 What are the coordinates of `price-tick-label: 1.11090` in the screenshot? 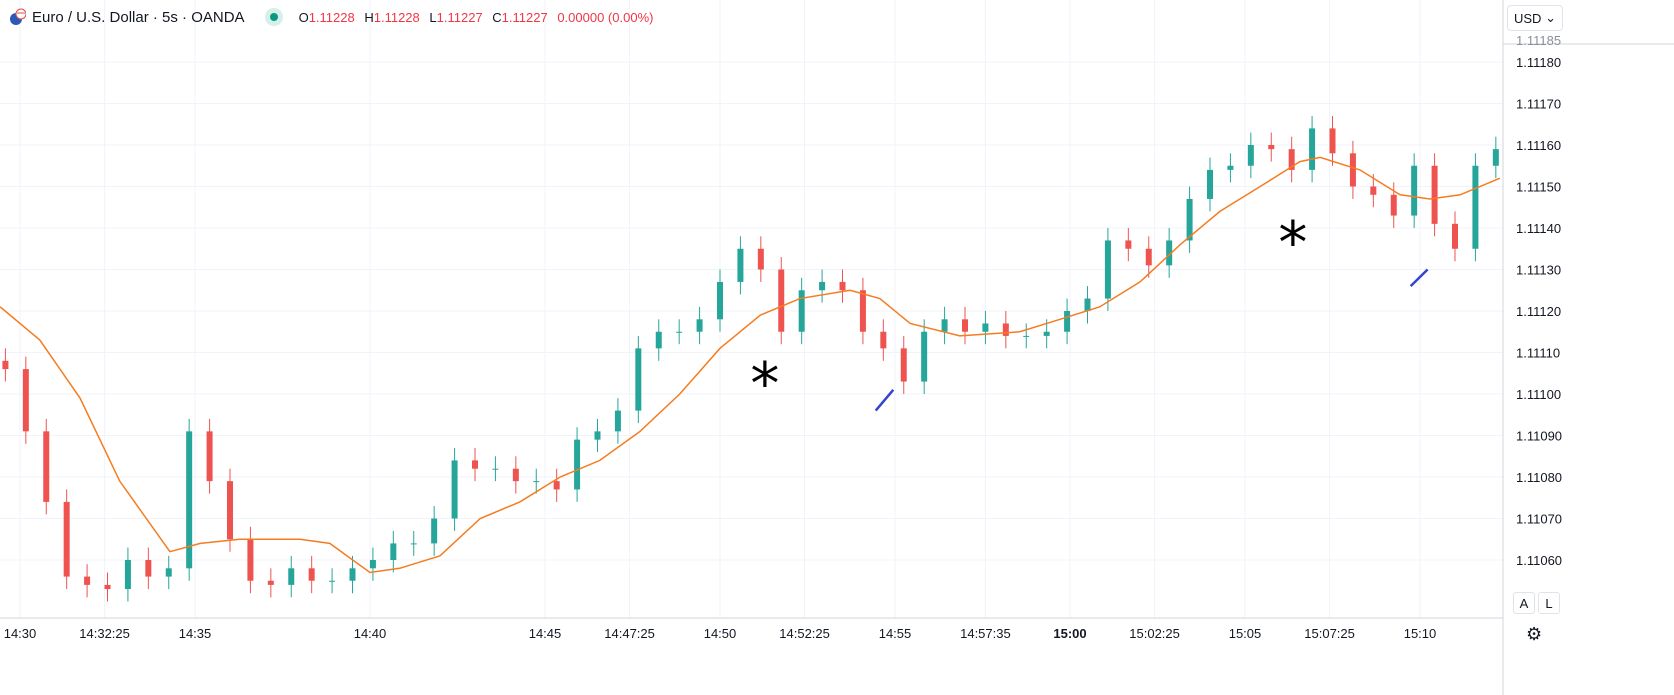 It's located at (1539, 436).